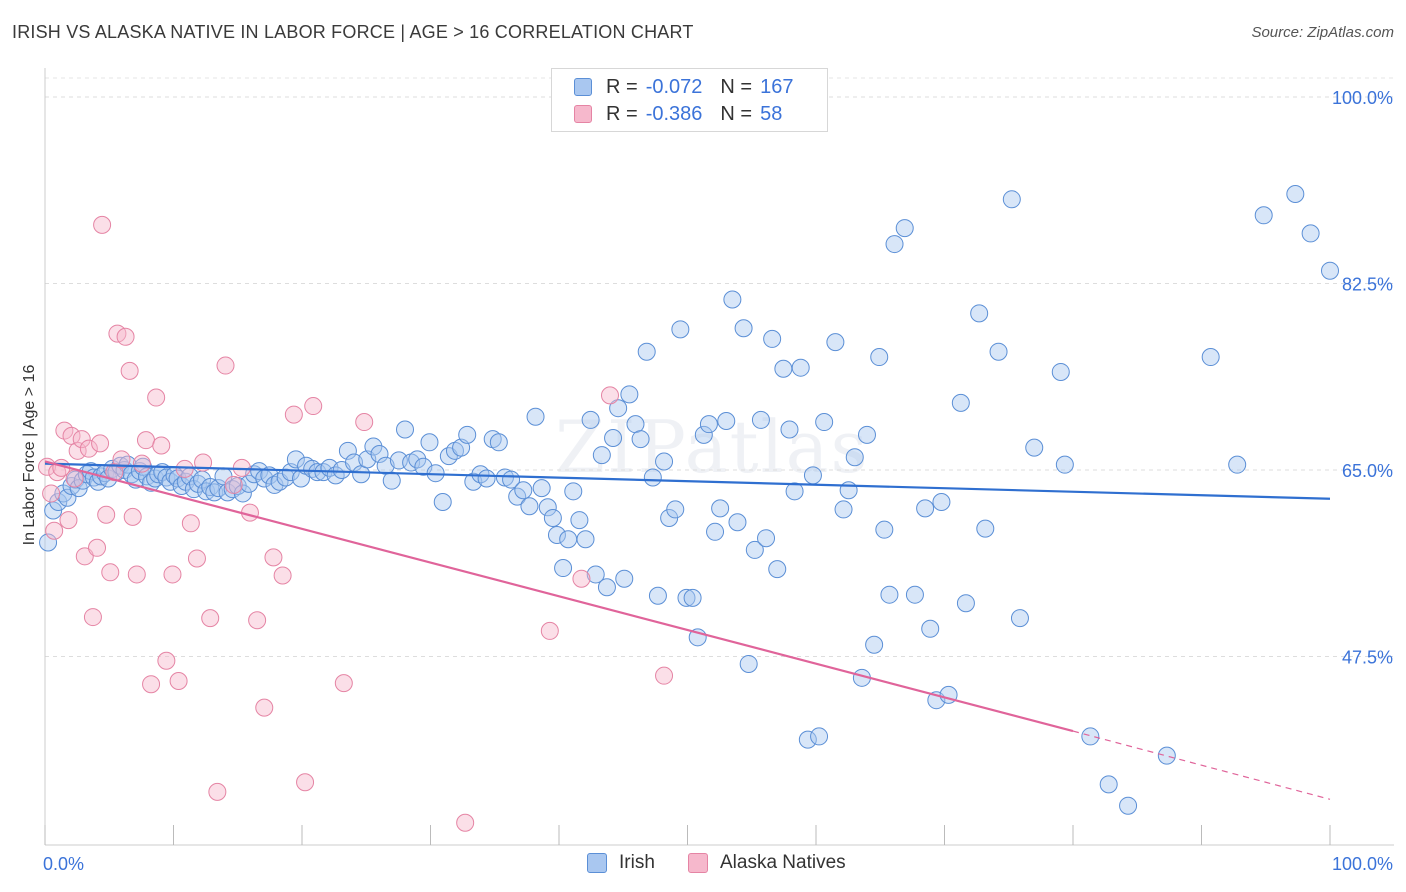 The image size is (1406, 892). Describe the element at coordinates (583, 87) in the screenshot. I see `legend-swatch-irish` at that location.